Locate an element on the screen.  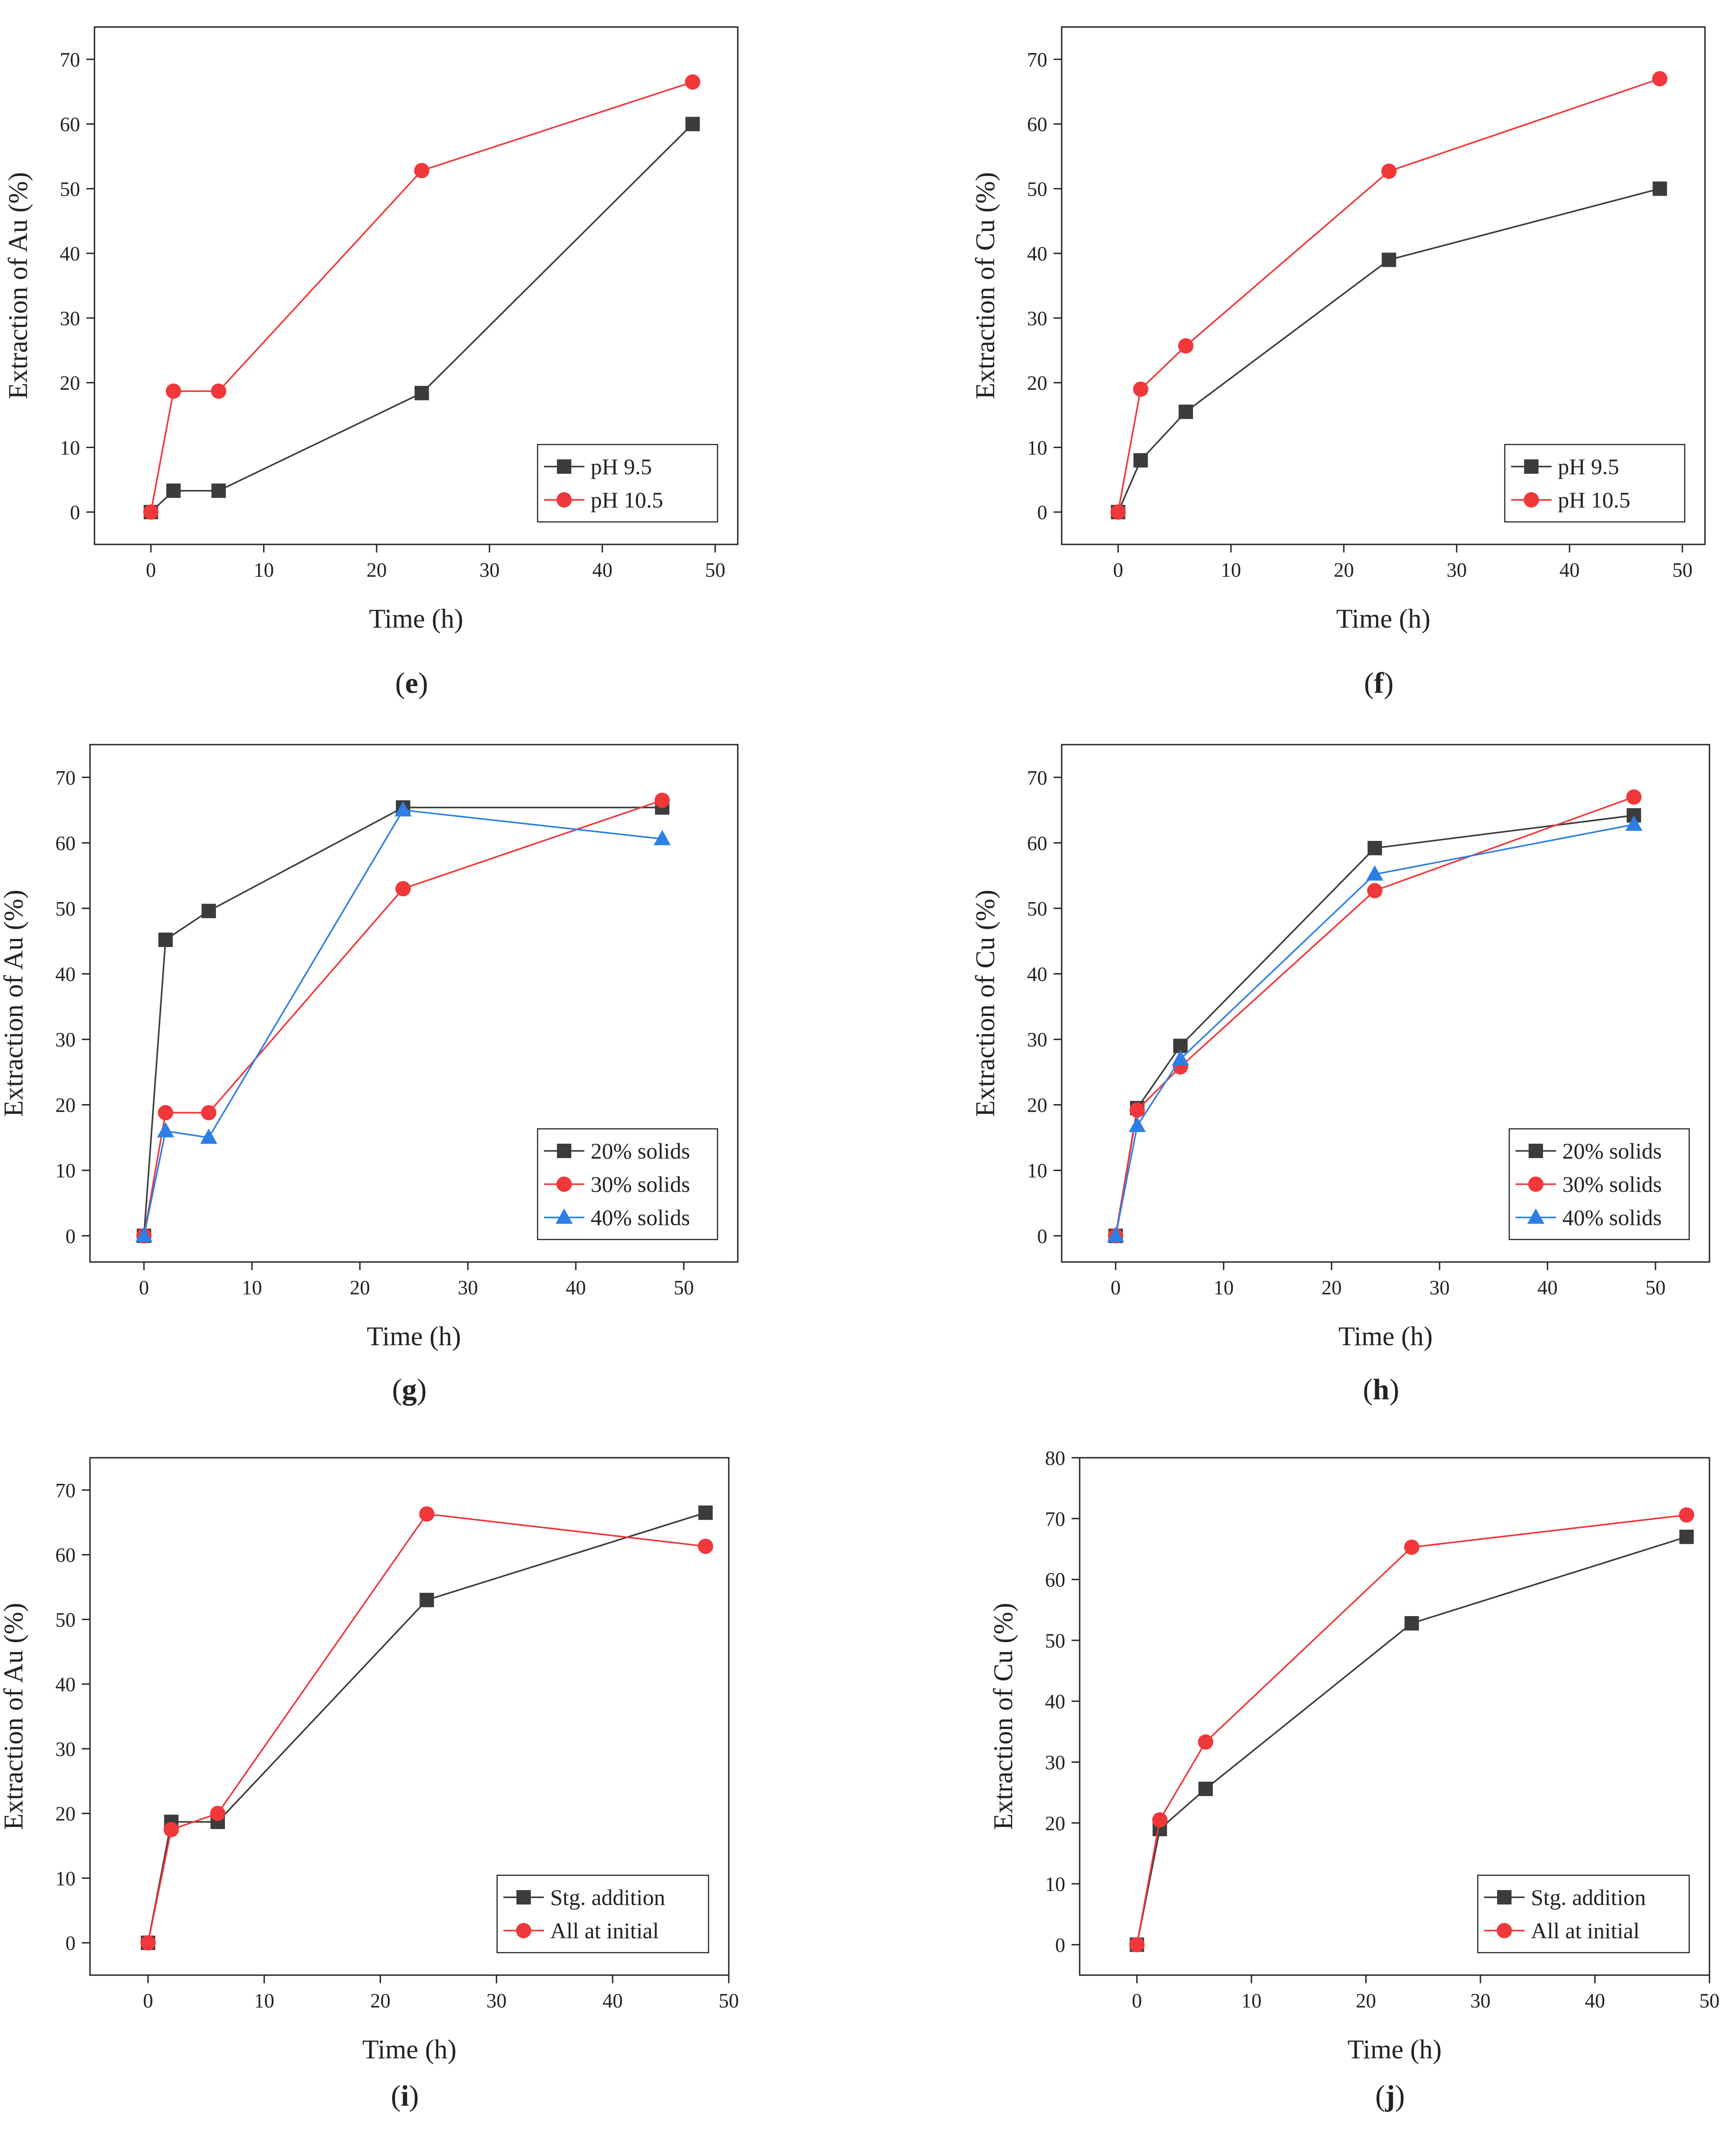
legend-entry: 40% solids is located at coordinates (640, 1217).